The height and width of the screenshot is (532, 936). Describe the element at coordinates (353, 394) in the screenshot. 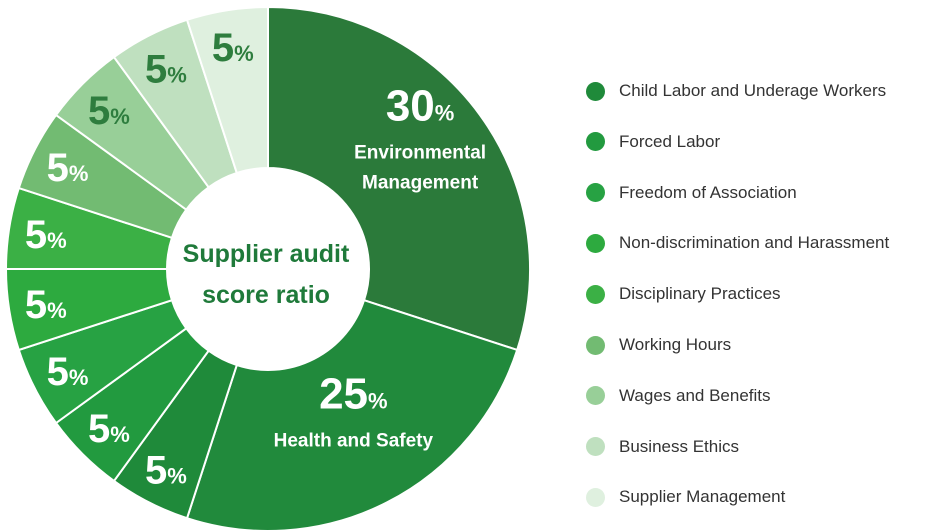

I see `percent-label-health-and-safety: 25%` at that location.